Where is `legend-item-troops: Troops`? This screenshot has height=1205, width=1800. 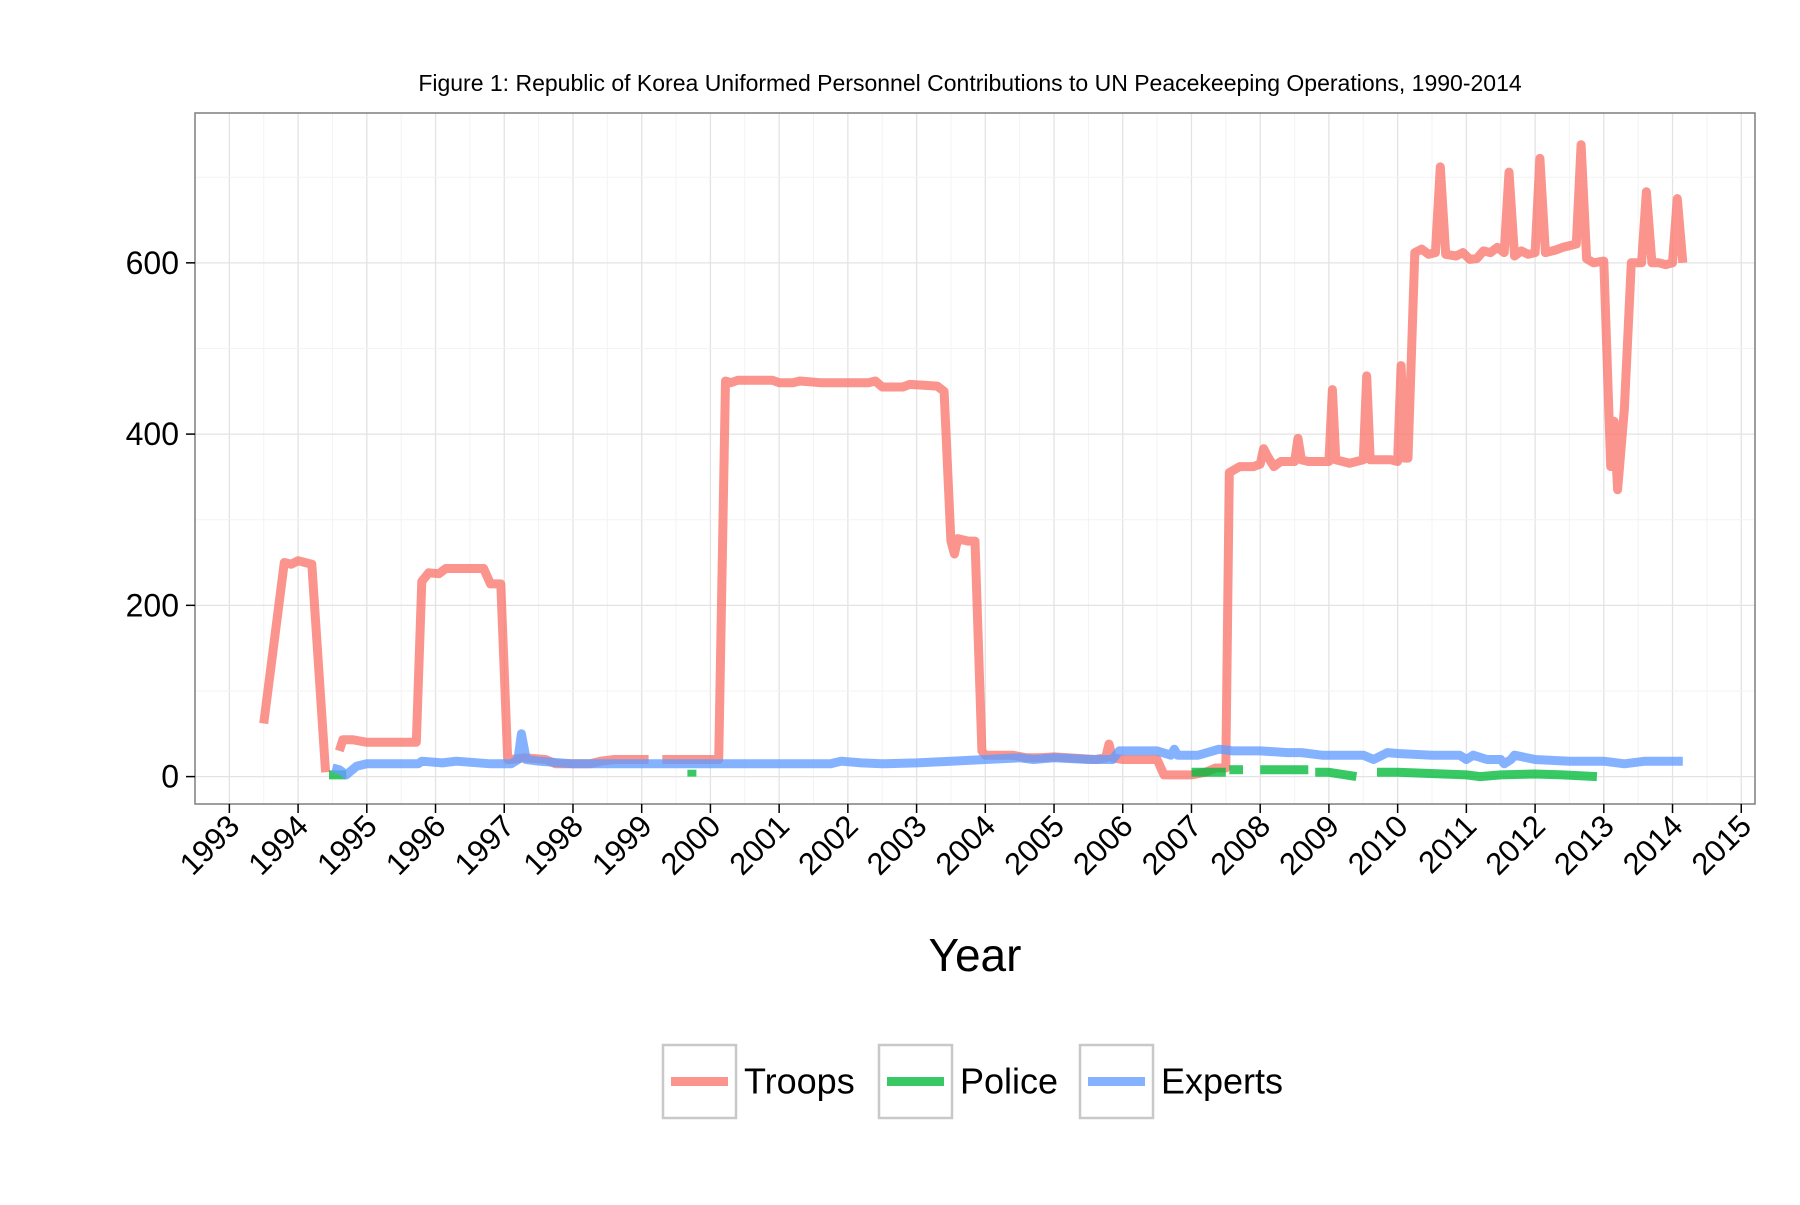 legend-item-troops: Troops is located at coordinates (758, 1081).